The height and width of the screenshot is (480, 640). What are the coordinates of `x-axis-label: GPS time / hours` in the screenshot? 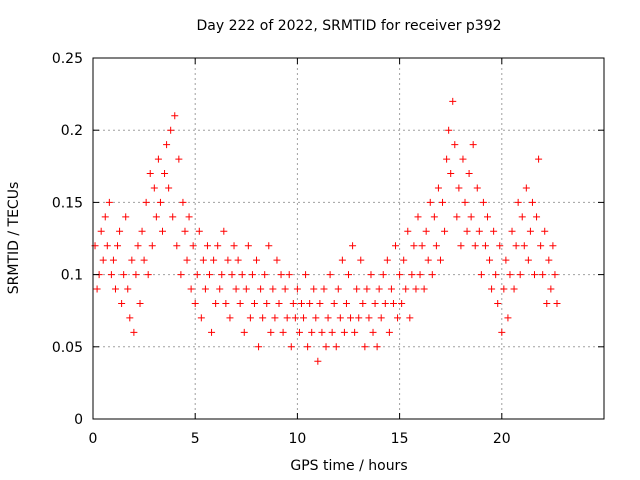 It's located at (348, 466).